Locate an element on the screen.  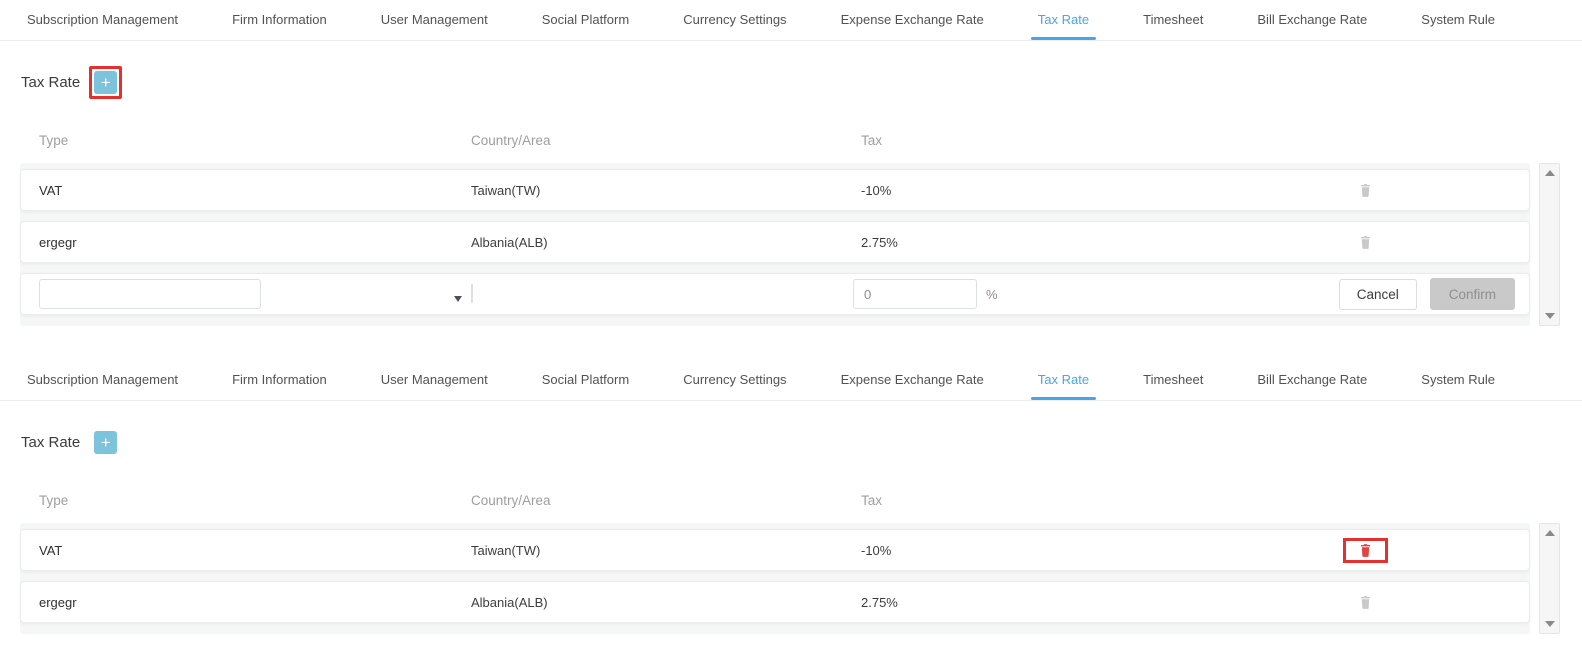
add-button-wrap: + is located at coordinates (105, 442).